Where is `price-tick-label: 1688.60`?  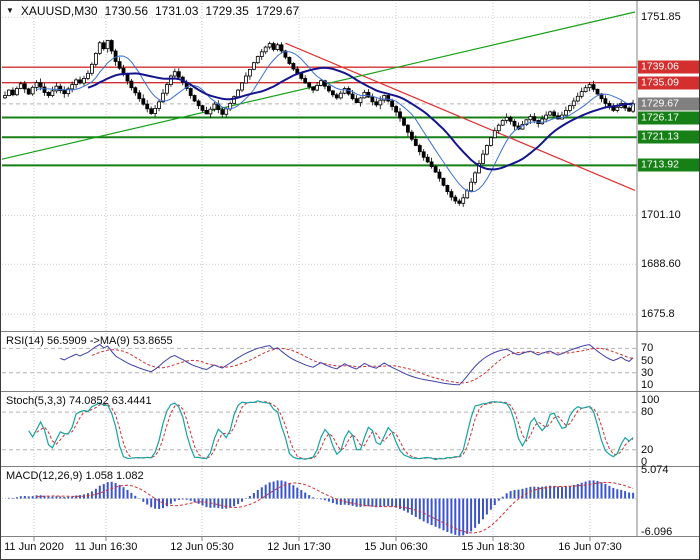 price-tick-label: 1688.60 is located at coordinates (661, 264).